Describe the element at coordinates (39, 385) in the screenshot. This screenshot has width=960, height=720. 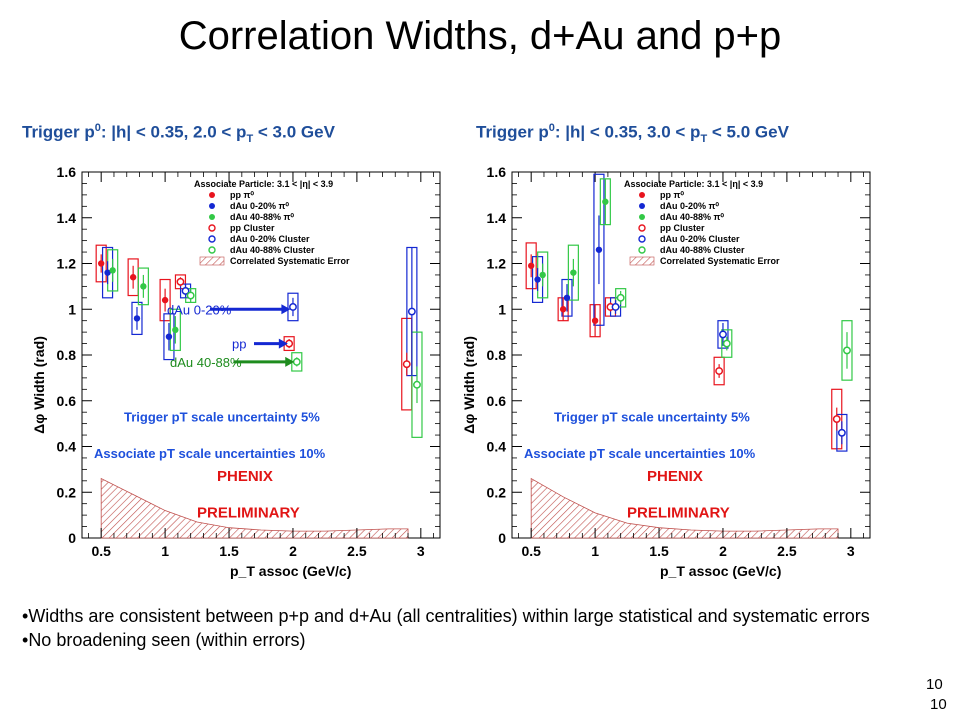
I see `y-axis-label: Δφ Width (rad)` at that location.